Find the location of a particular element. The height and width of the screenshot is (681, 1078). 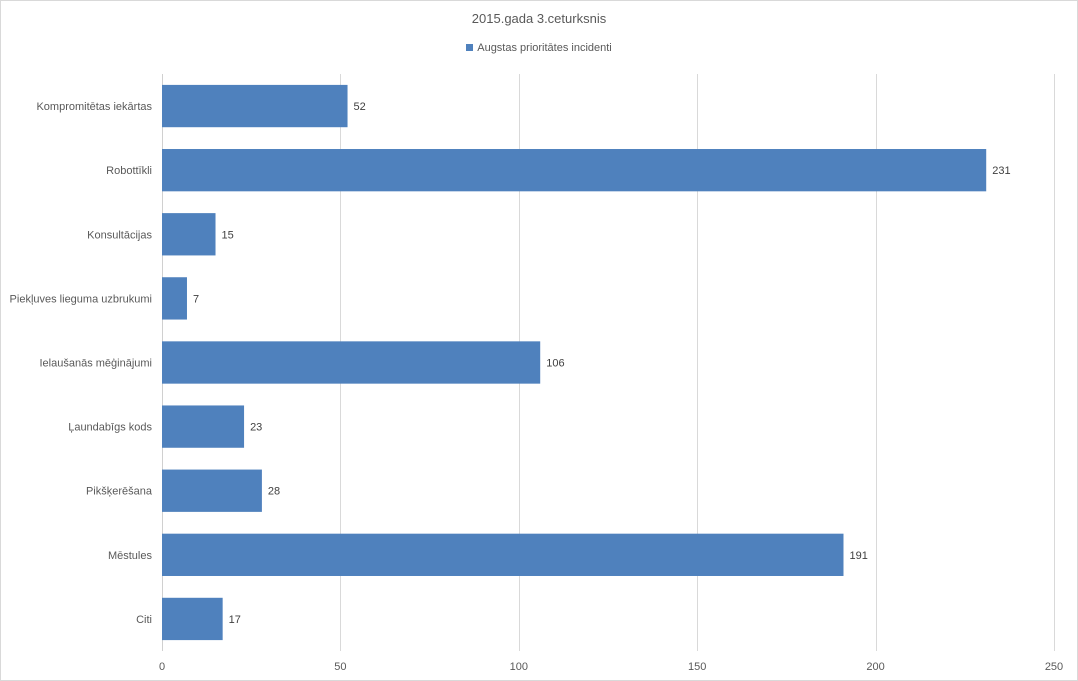

tick-label-50: 50 is located at coordinates (340, 667).